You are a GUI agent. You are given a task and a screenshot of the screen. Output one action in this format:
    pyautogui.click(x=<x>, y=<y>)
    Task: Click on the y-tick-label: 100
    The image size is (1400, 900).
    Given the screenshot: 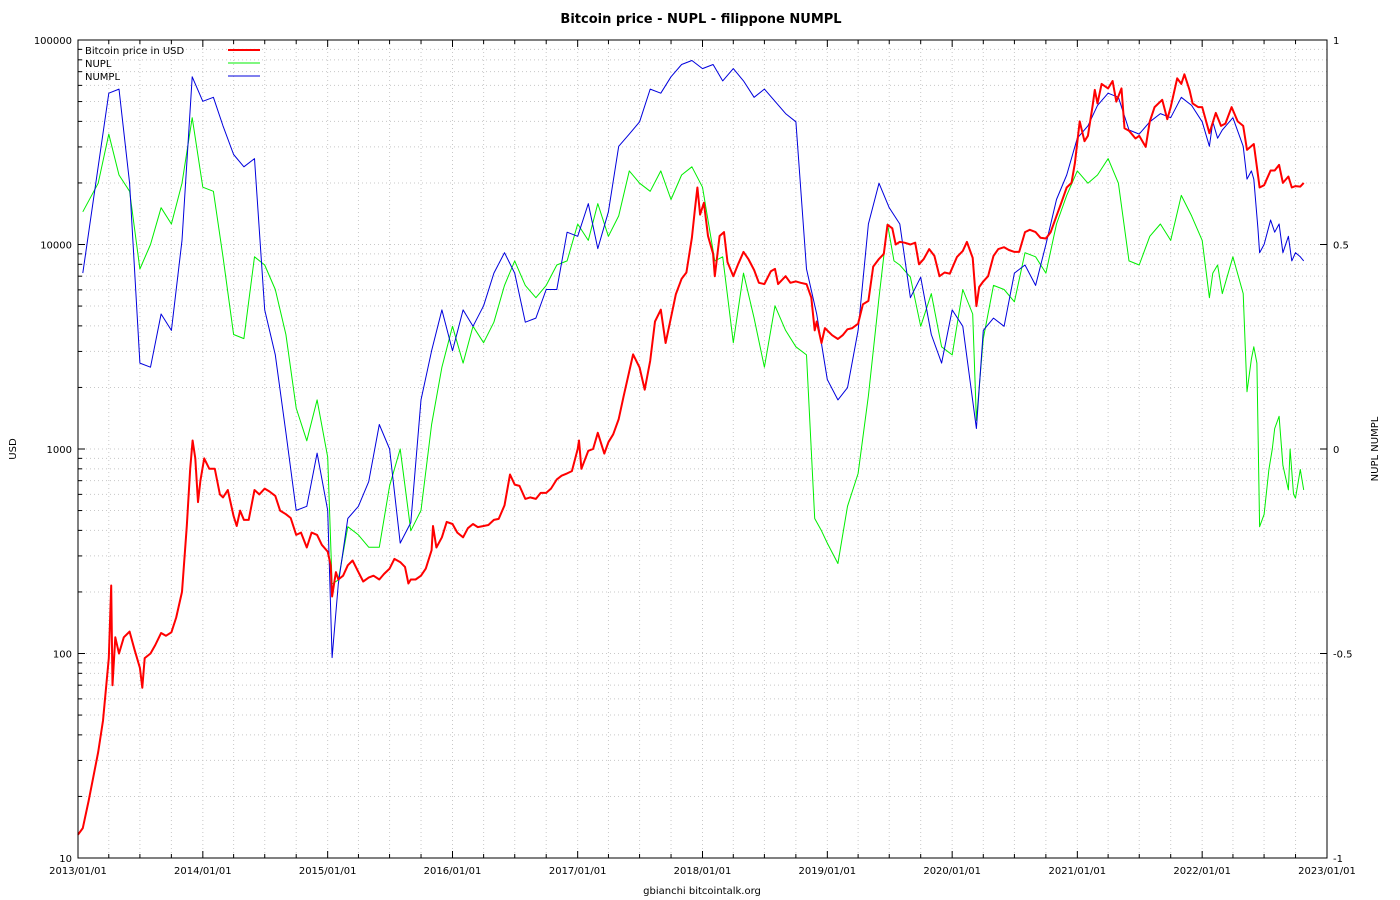 What is the action you would take?
    pyautogui.click(x=62, y=655)
    